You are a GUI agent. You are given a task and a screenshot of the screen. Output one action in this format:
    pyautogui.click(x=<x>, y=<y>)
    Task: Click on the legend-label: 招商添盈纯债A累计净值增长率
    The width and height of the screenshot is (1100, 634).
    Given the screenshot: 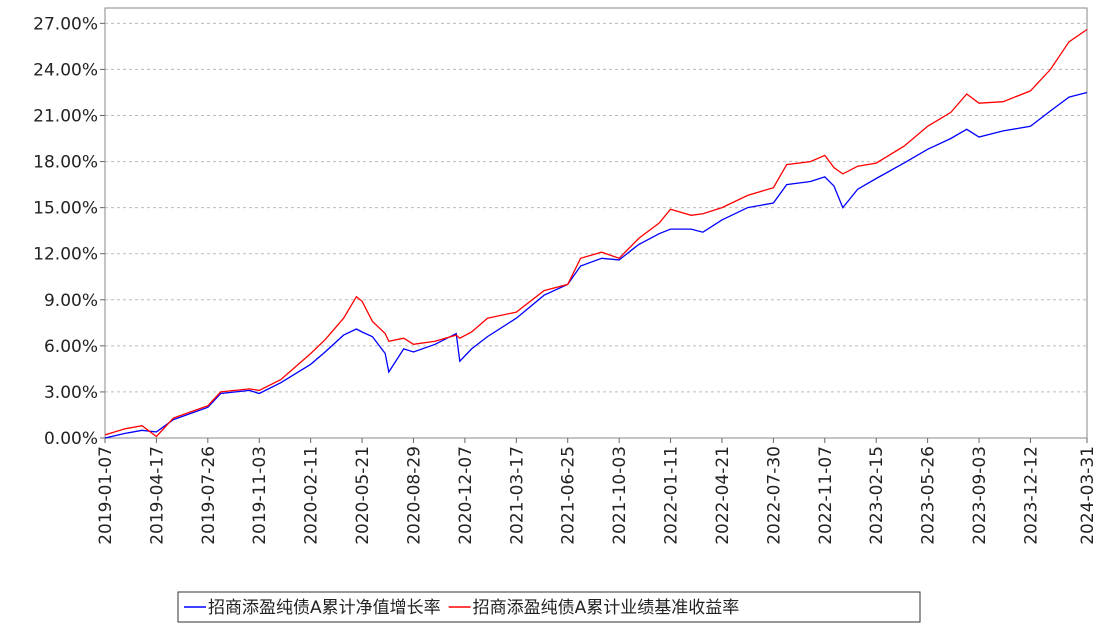 What is the action you would take?
    pyautogui.click(x=324, y=608)
    